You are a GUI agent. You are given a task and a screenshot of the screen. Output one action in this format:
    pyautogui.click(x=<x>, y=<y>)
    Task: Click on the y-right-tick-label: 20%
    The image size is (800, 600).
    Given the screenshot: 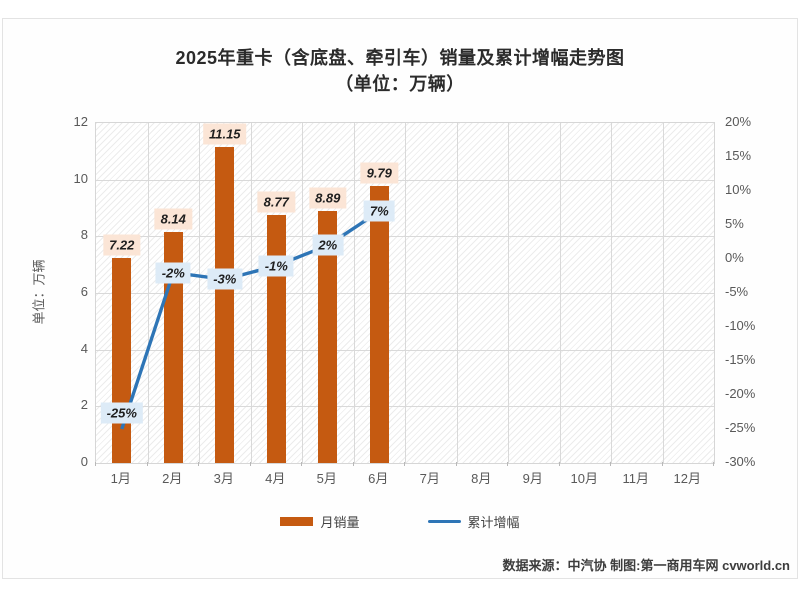 What is the action you would take?
    pyautogui.click(x=738, y=121)
    